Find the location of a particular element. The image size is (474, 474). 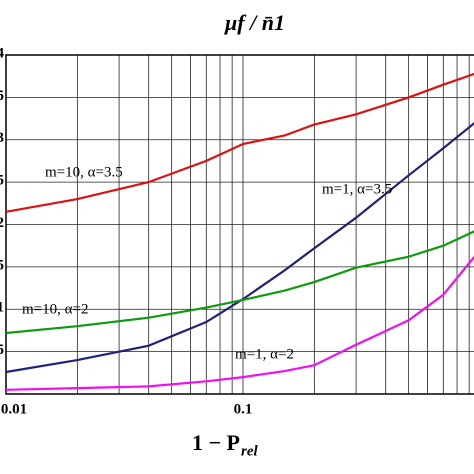

series-label: m=10, α=3.5 is located at coordinates (84, 172).